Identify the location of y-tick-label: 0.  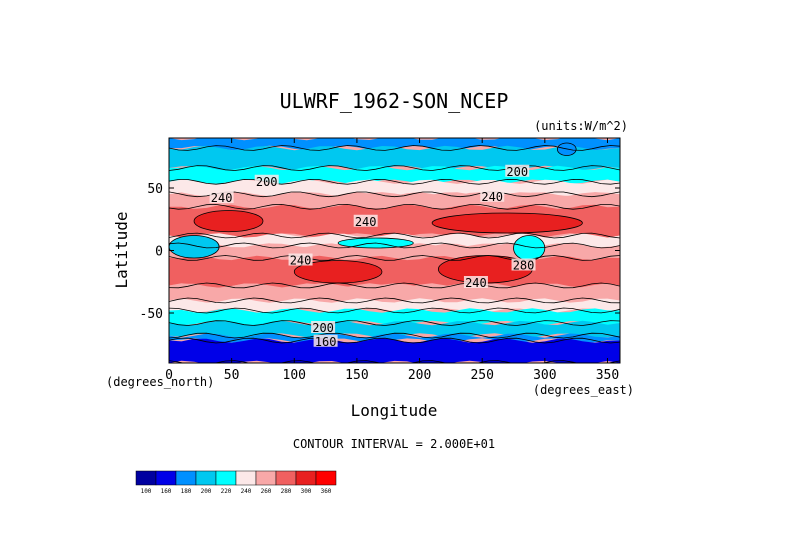
(159, 252).